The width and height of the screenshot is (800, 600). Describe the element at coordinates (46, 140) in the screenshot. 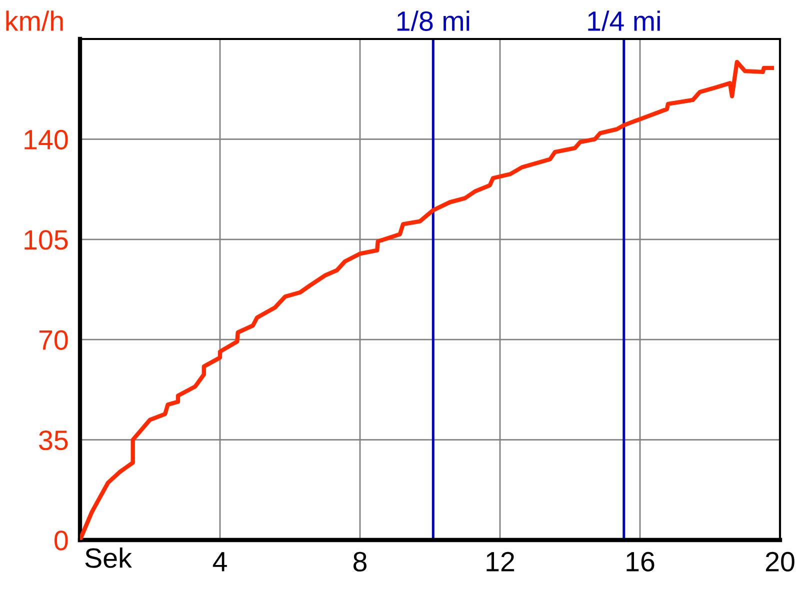

I see `y-tick-label: 140` at that location.